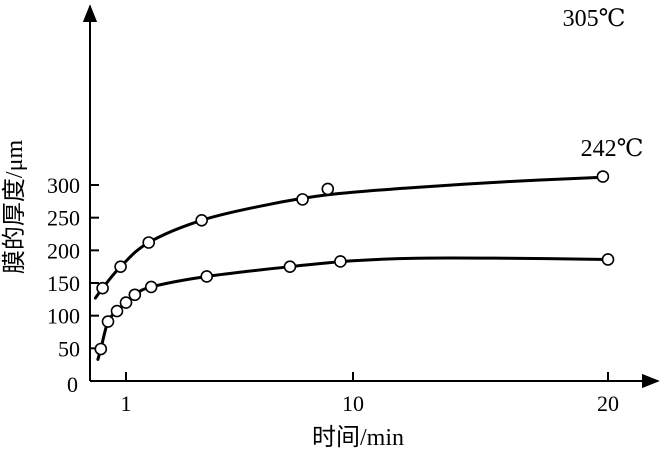  What do you see at coordinates (63, 218) in the screenshot?
I see `y-tick-label: 250` at bounding box center [63, 218].